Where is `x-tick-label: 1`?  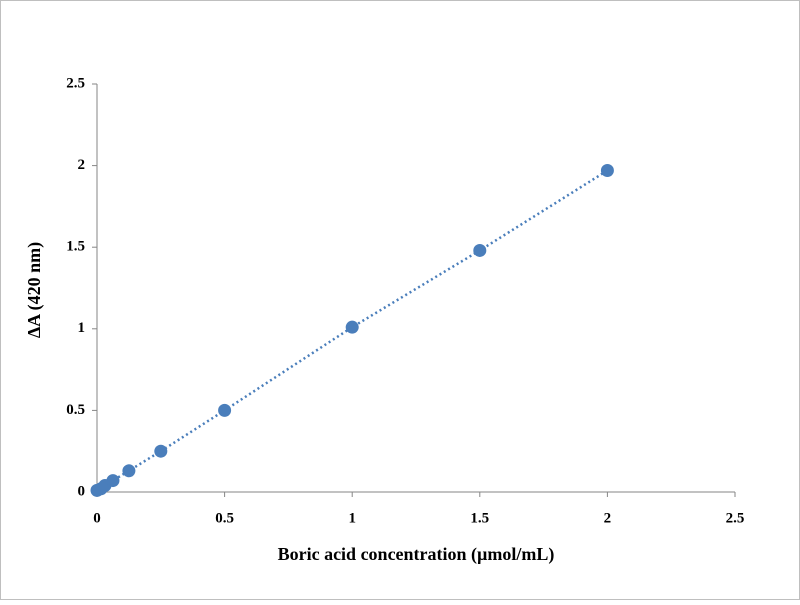 x-tick-label: 1 is located at coordinates (352, 518).